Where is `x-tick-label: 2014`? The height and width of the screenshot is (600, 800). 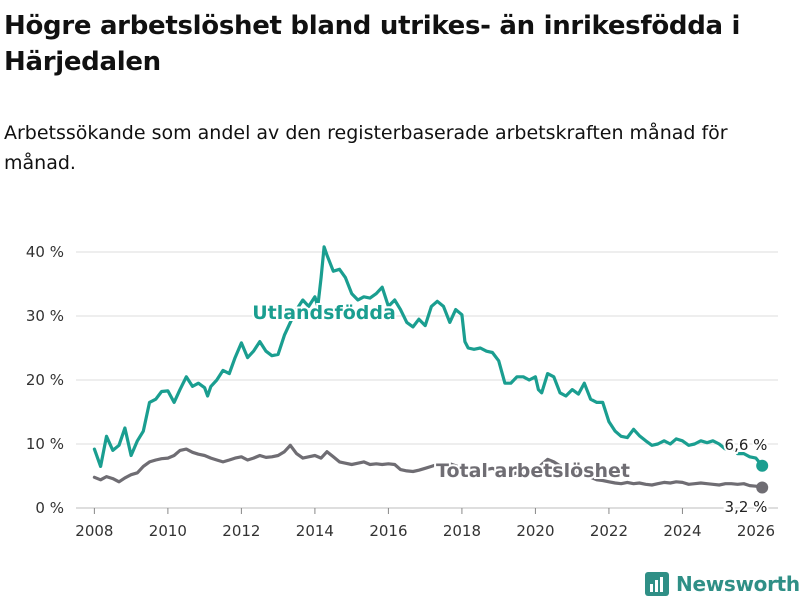
x-tick-label: 2014 is located at coordinates (315, 531).